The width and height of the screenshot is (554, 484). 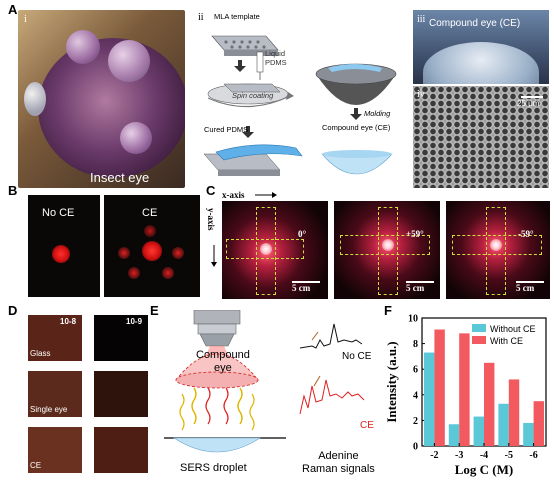 What do you see at coordinates (276, 58) in the screenshot?
I see `liquid-pdms-label: Liquid PDMS` at bounding box center [276, 58].